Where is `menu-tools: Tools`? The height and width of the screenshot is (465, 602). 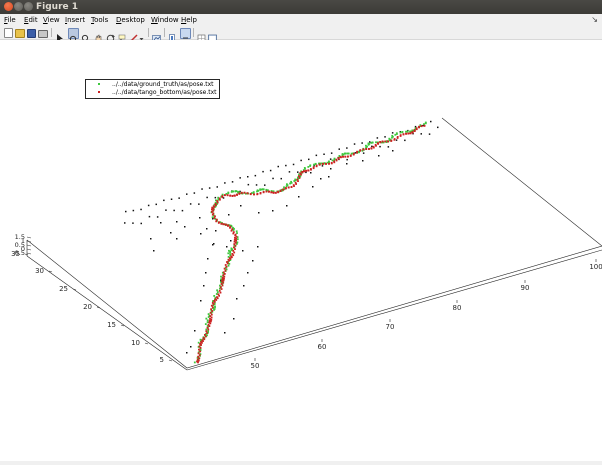
menu-tools: Tools is located at coordinates (100, 20).